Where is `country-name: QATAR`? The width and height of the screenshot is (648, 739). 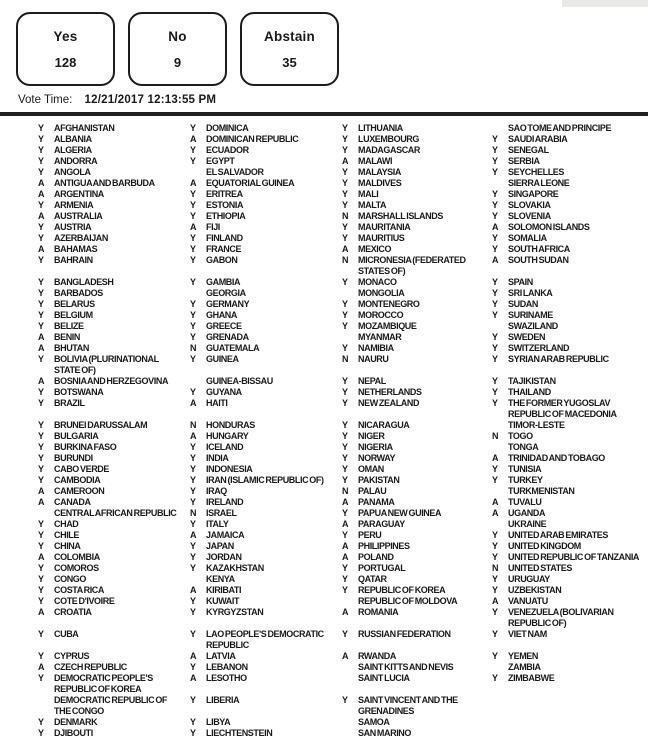 country-name: QATAR is located at coordinates (372, 579).